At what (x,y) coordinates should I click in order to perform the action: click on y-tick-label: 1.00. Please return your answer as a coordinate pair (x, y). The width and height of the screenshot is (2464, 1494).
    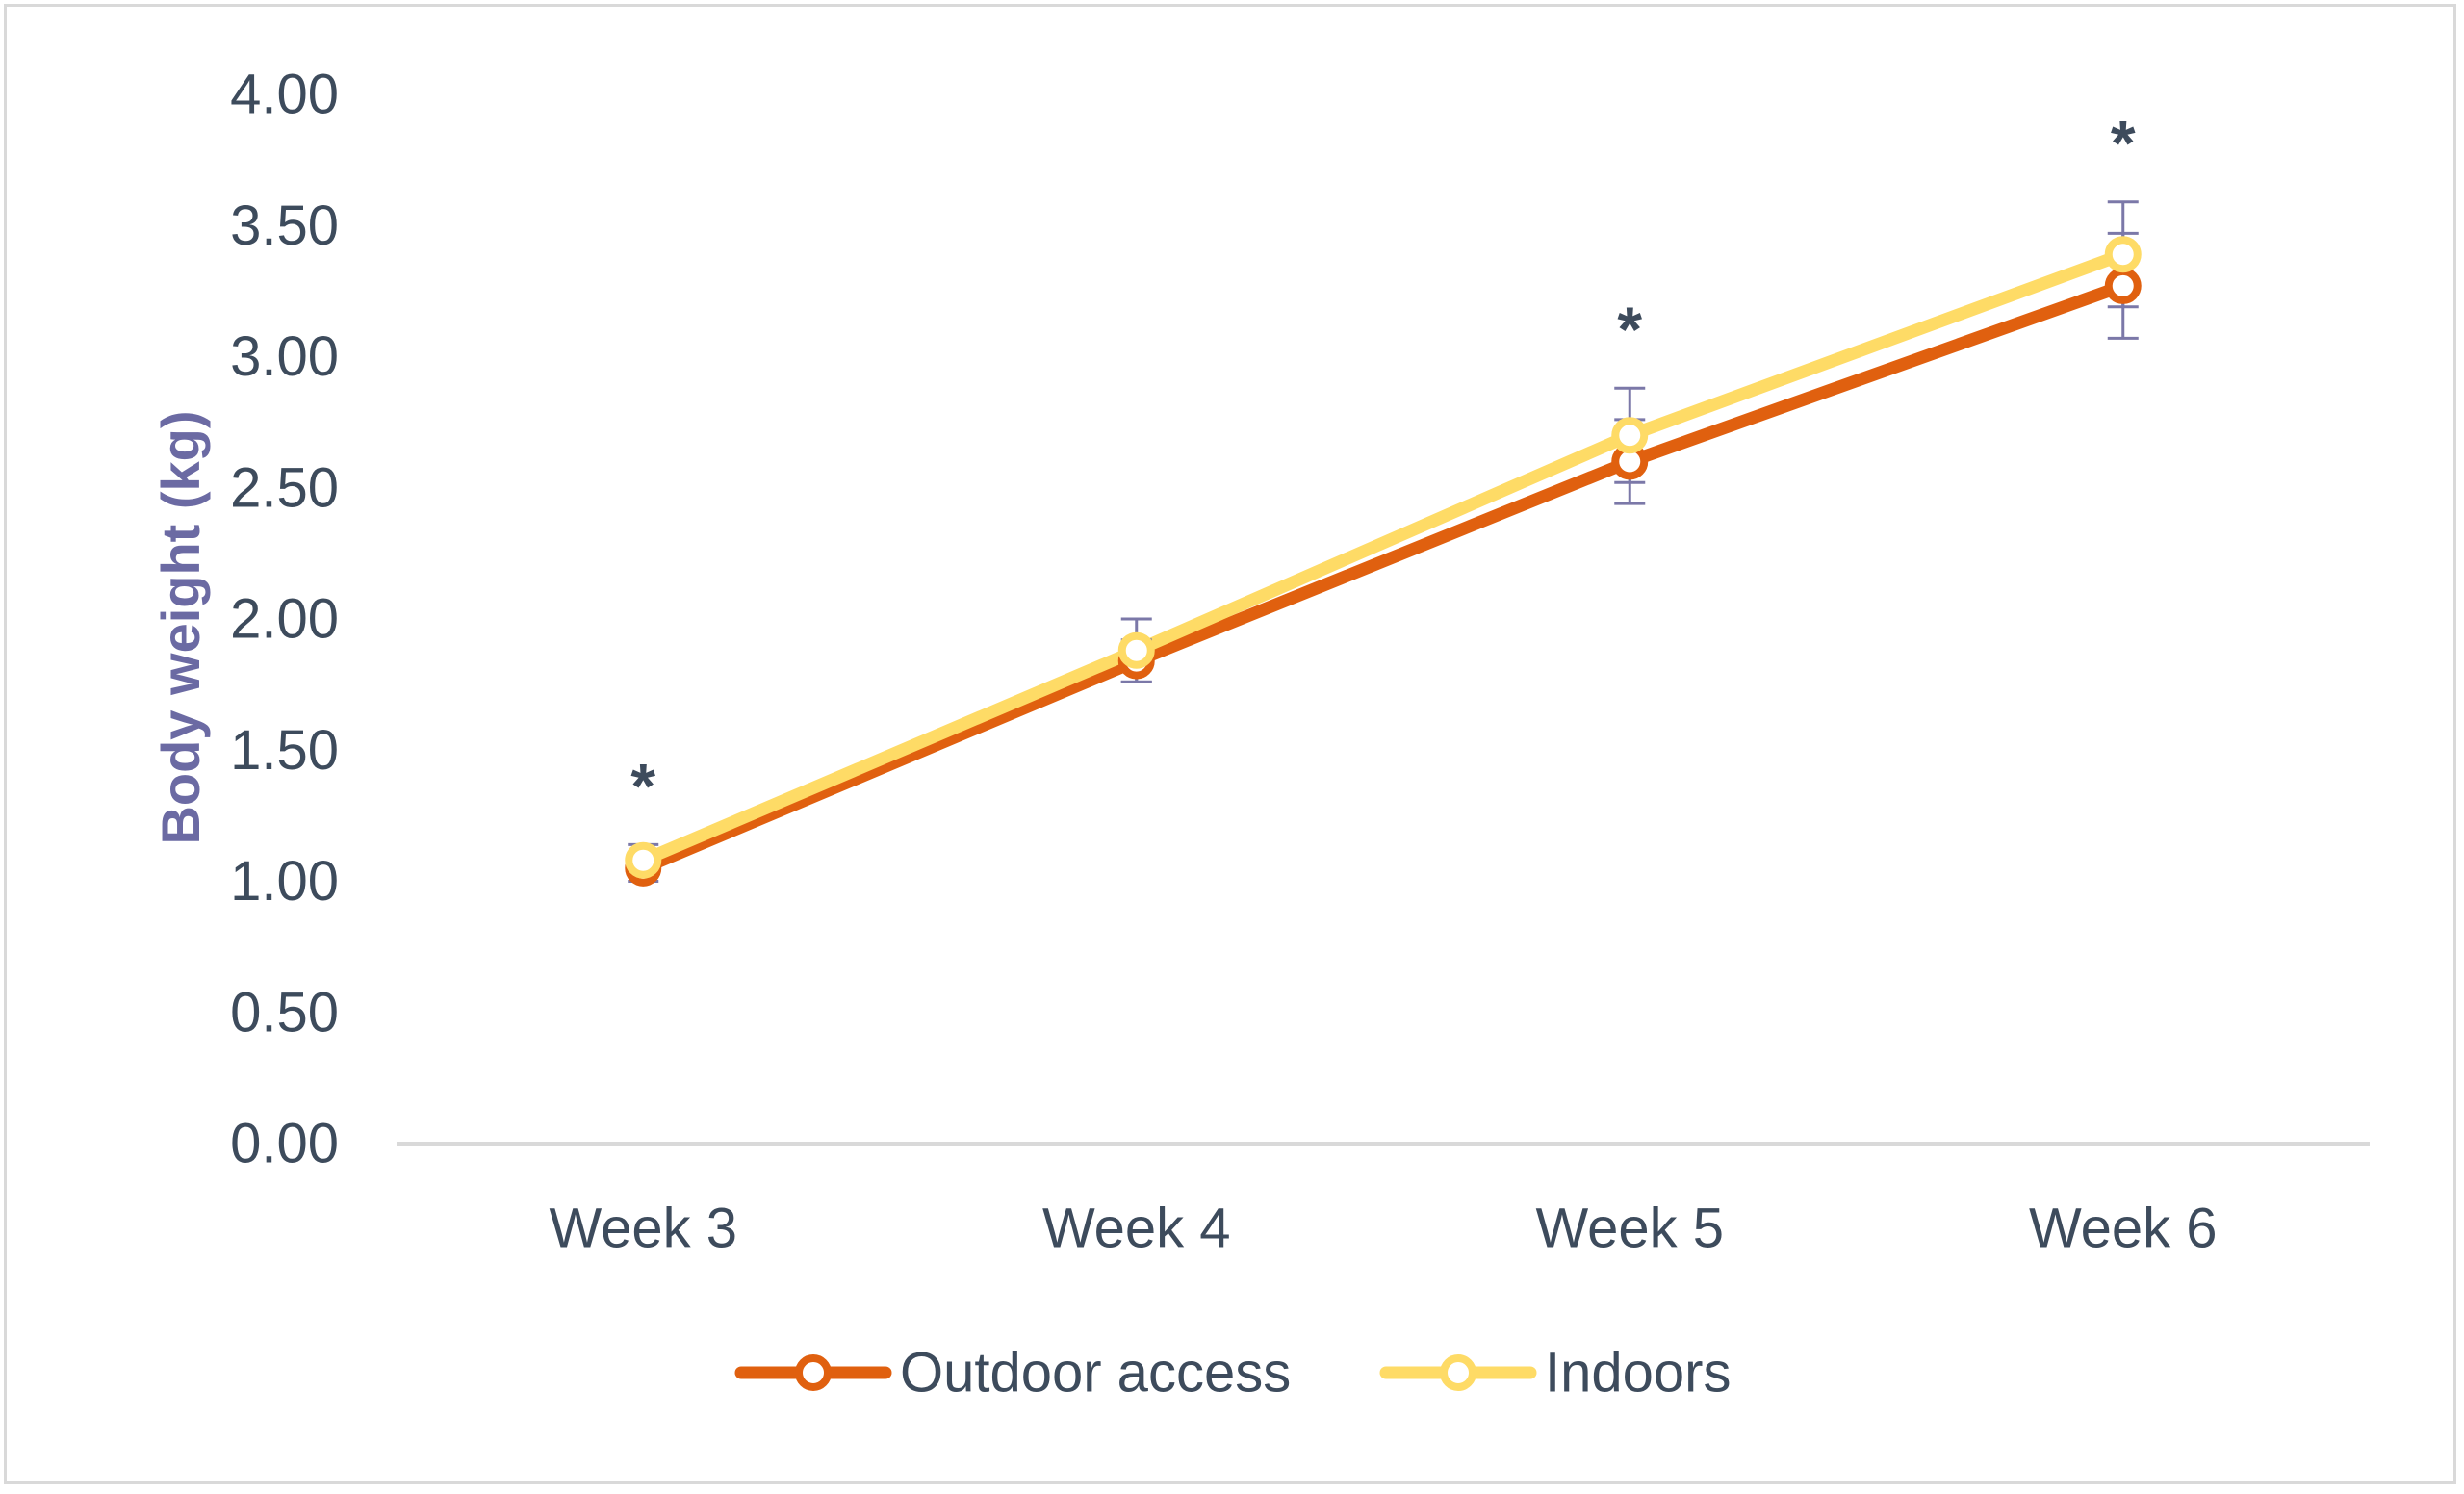
    Looking at the image, I should click on (284, 881).